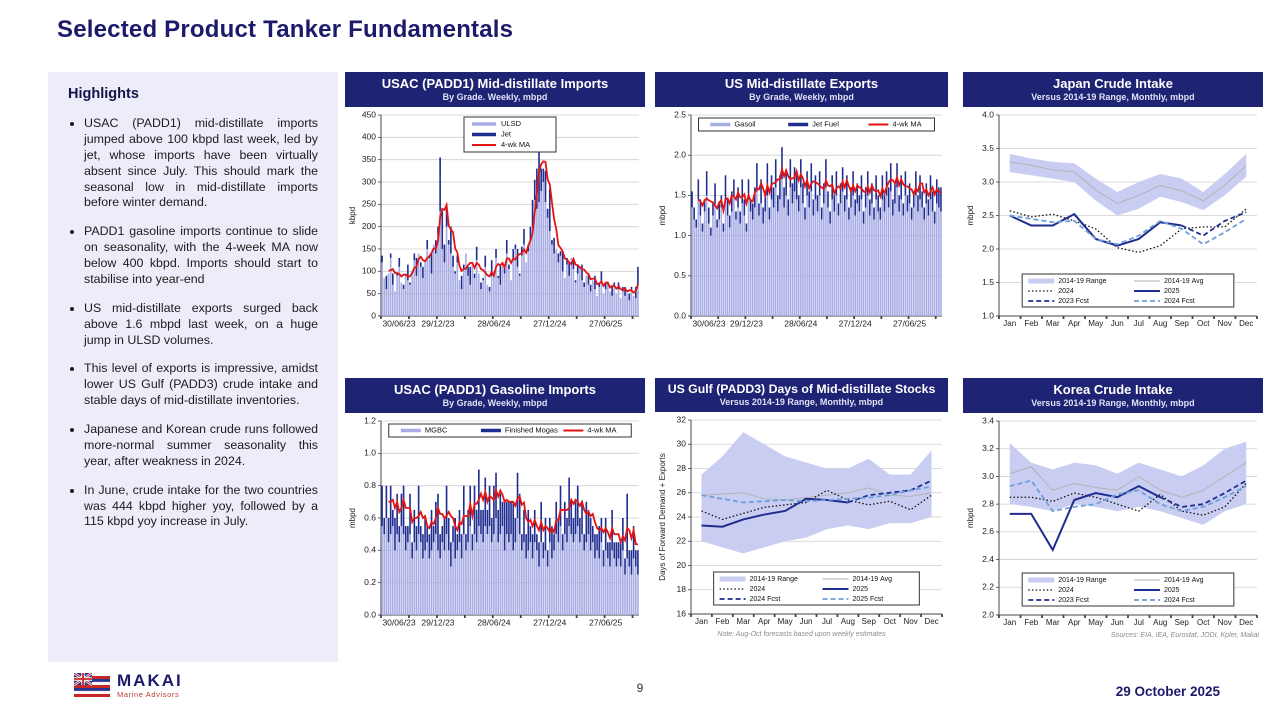 The height and width of the screenshot is (720, 1280). What do you see at coordinates (103, 94) in the screenshot?
I see `highlights-heading: Highlights` at bounding box center [103, 94].